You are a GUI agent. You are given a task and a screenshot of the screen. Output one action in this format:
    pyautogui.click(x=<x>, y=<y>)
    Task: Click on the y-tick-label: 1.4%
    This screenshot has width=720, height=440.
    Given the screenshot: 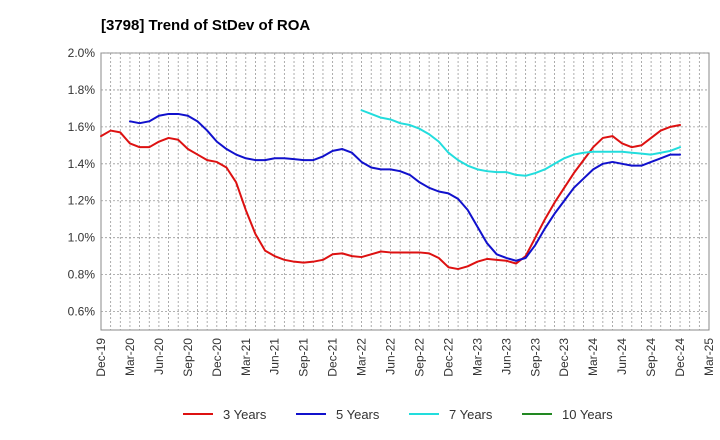 What is the action you would take?
    pyautogui.click(x=82, y=164)
    